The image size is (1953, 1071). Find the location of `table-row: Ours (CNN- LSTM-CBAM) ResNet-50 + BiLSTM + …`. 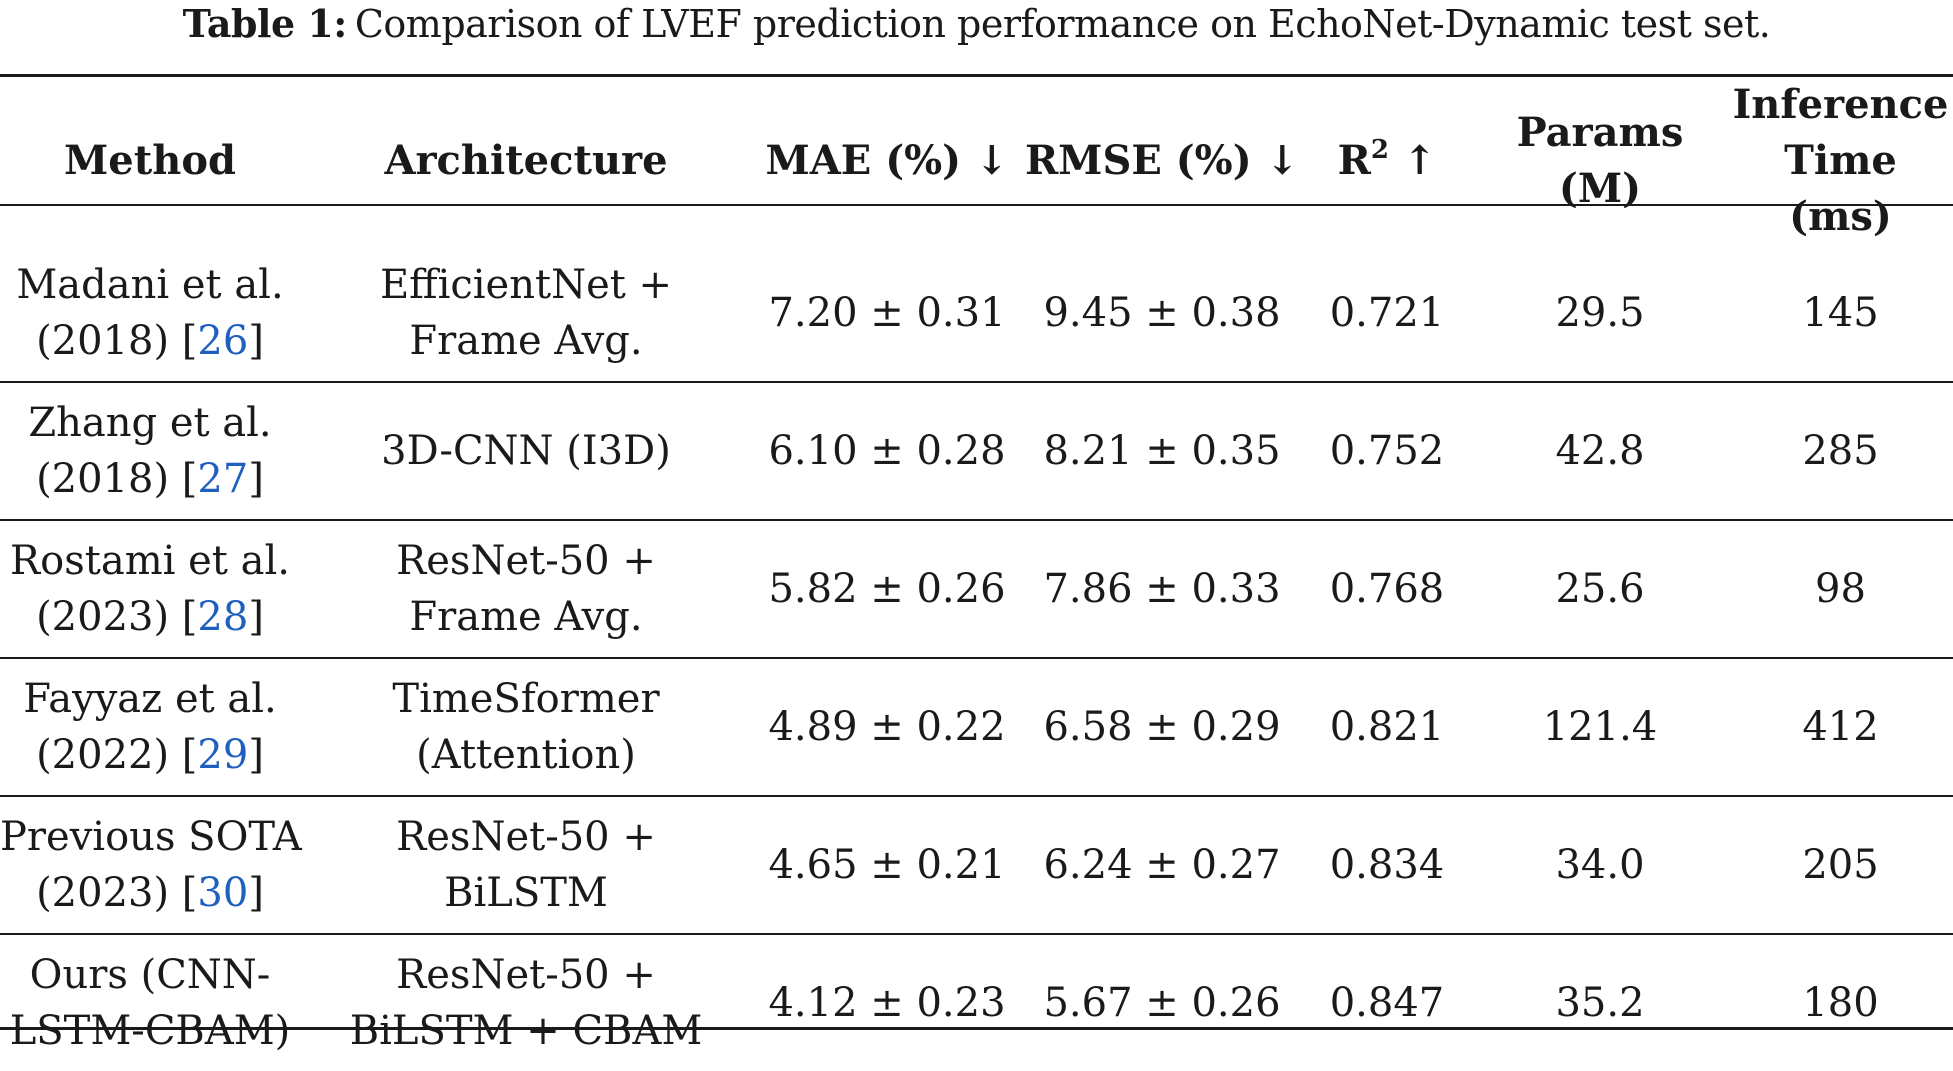

table-row: Ours (CNN- LSTM-CBAM) ResNet-50 + BiLSTM + … is located at coordinates (976, 1002).